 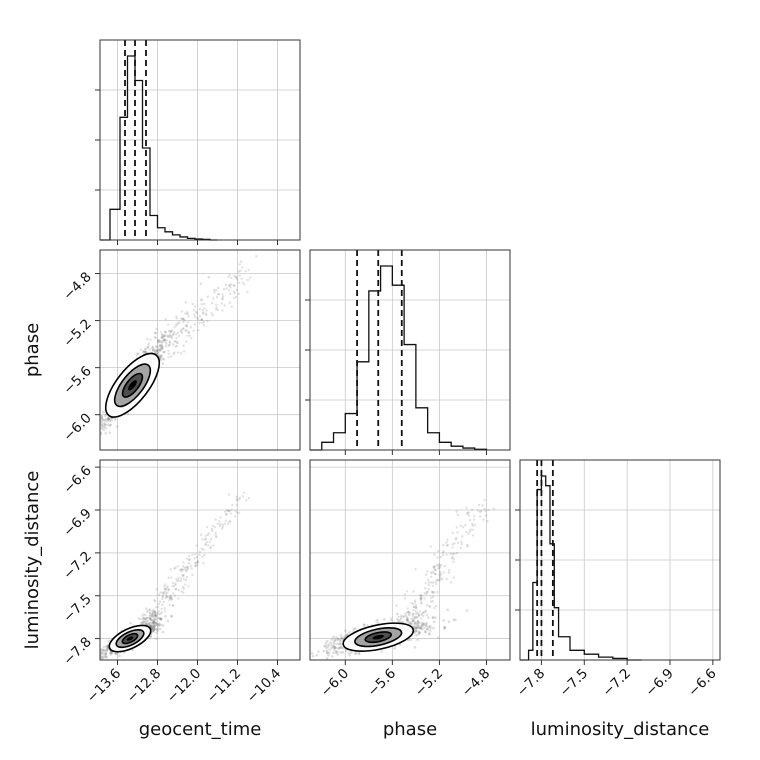 What do you see at coordinates (224, 686) in the screenshot?
I see `x-tick-label: −11.2` at bounding box center [224, 686].